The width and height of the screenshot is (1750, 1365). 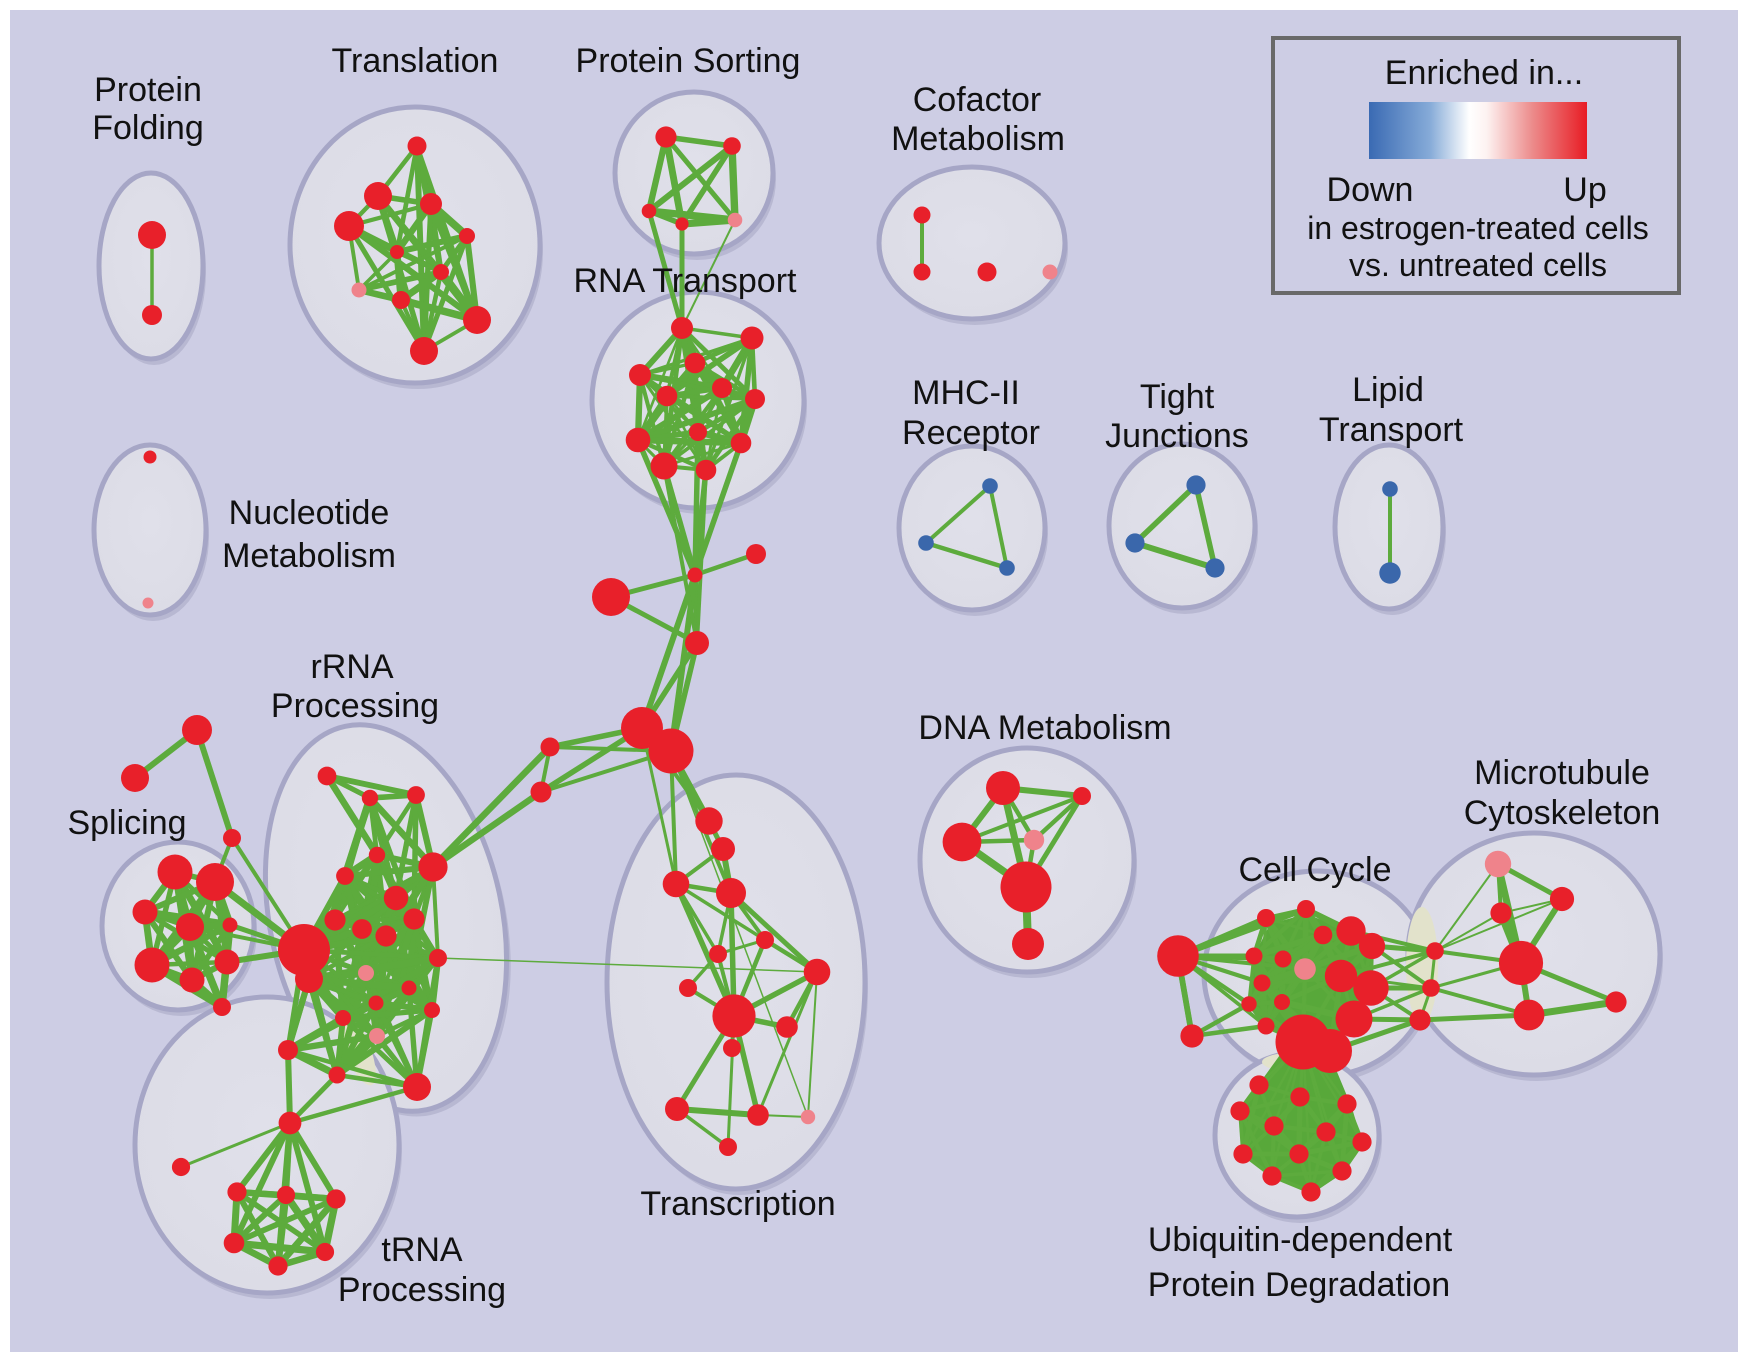 I want to click on svg-text: in estrogen-treated cells, so click(x=1478, y=228).